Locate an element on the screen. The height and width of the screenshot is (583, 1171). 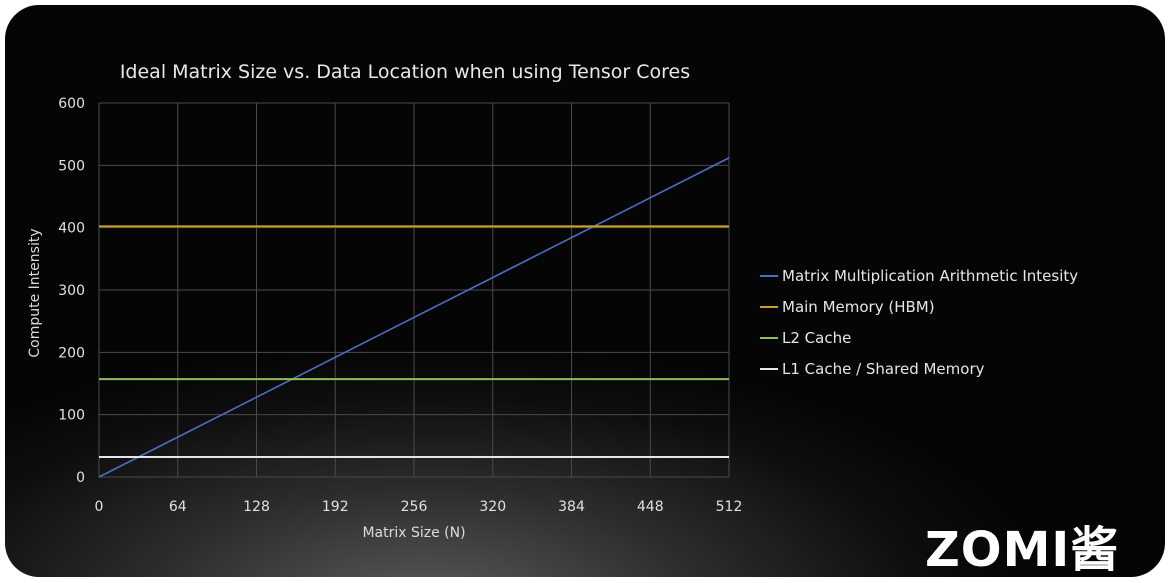
x-tick-label: 512 is located at coordinates (729, 507).